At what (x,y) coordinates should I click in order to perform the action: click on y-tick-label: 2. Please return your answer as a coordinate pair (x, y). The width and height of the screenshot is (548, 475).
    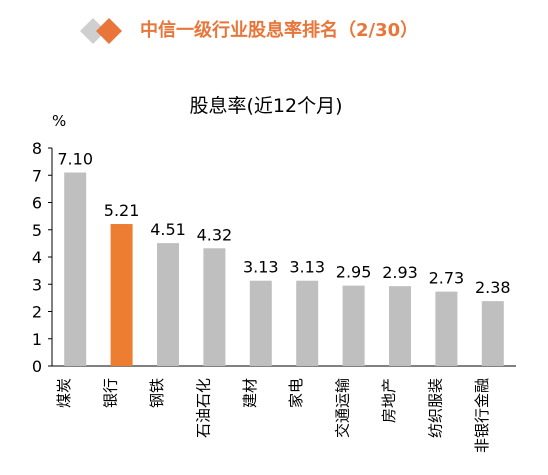
    Looking at the image, I should click on (37, 312).